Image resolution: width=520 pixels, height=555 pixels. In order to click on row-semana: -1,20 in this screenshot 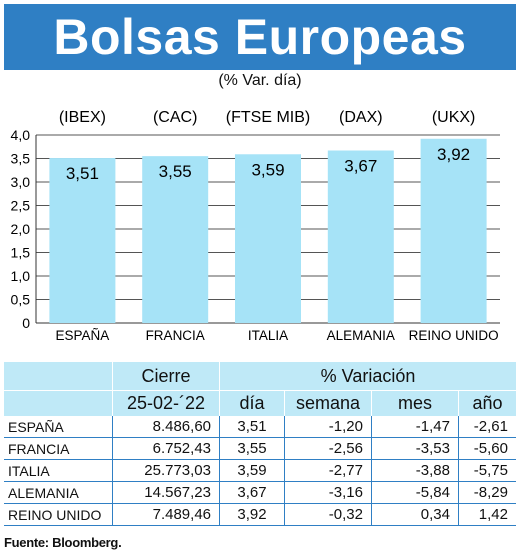, I will do `click(328, 427)`.